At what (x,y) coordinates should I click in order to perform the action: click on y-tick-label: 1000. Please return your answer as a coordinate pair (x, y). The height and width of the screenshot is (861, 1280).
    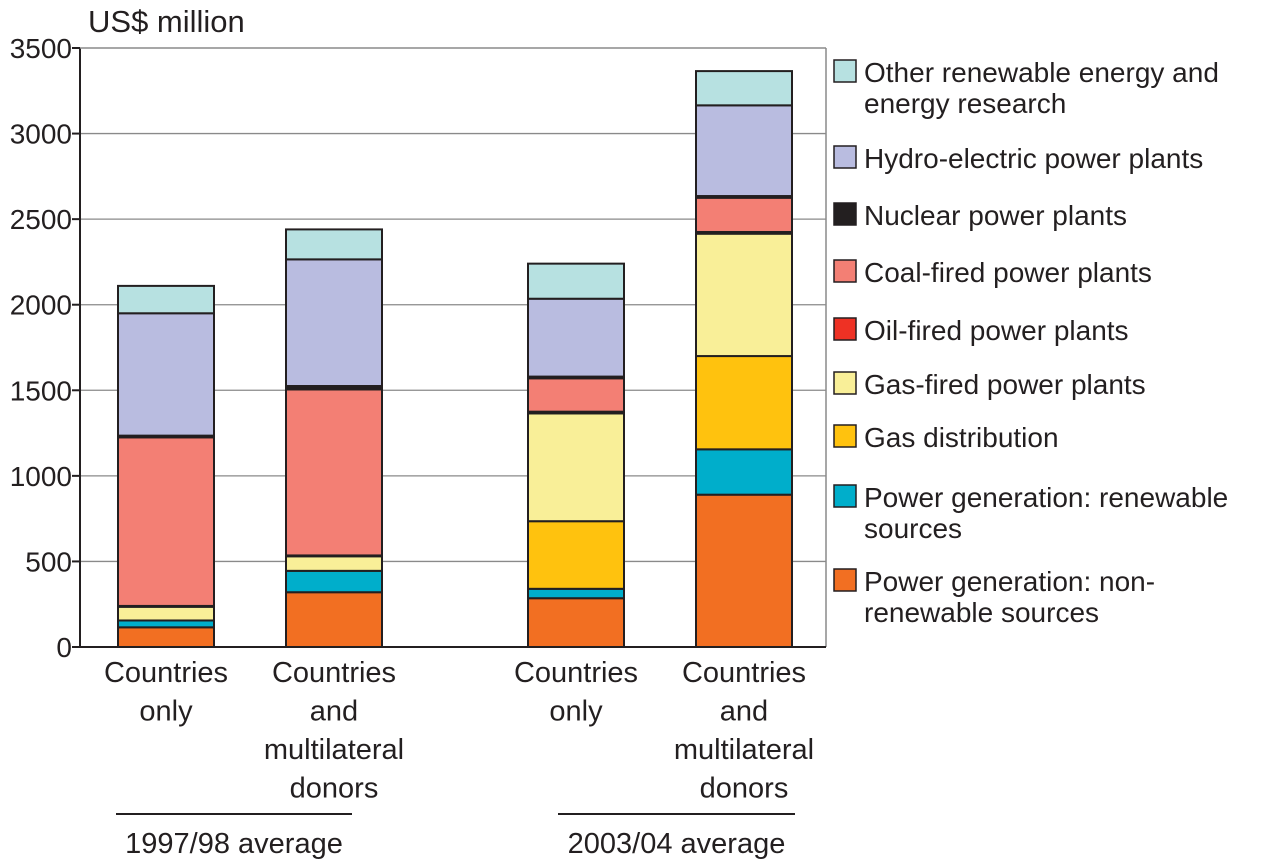
    Looking at the image, I should click on (41, 476).